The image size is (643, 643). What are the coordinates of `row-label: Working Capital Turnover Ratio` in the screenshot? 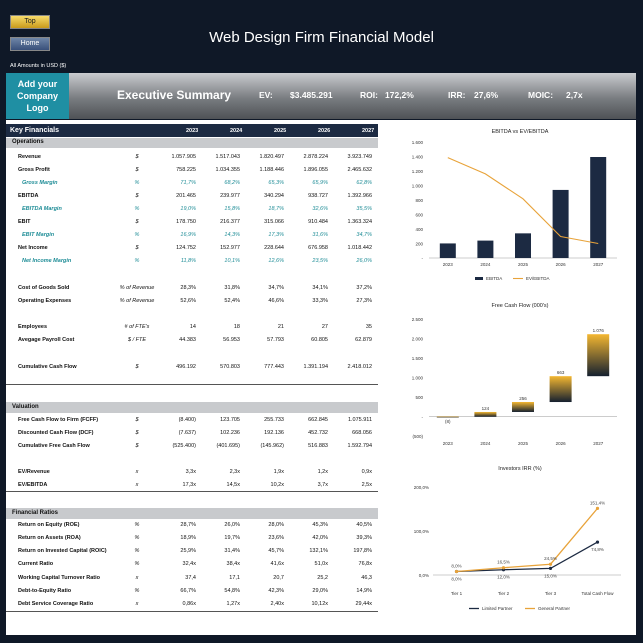 It's located at (59, 578).